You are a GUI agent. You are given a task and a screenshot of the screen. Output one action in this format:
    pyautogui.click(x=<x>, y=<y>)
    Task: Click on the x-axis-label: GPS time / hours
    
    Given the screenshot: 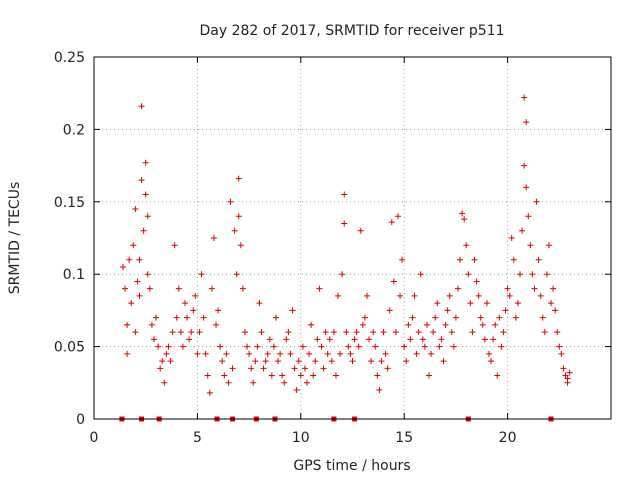 What is the action you would take?
    pyautogui.click(x=351, y=466)
    